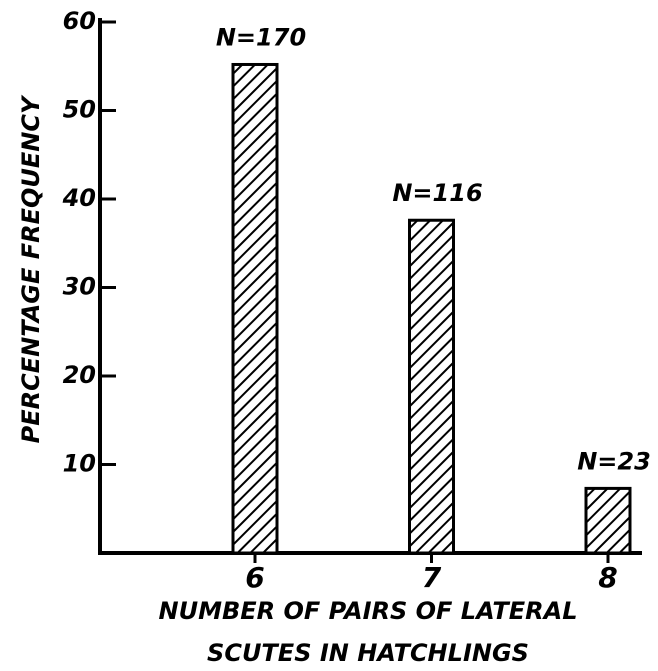 This screenshot has height=671, width=658. What do you see at coordinates (368, 653) in the screenshot?
I see `x-axis-label: SCUTES IN HATCHLINGS` at bounding box center [368, 653].